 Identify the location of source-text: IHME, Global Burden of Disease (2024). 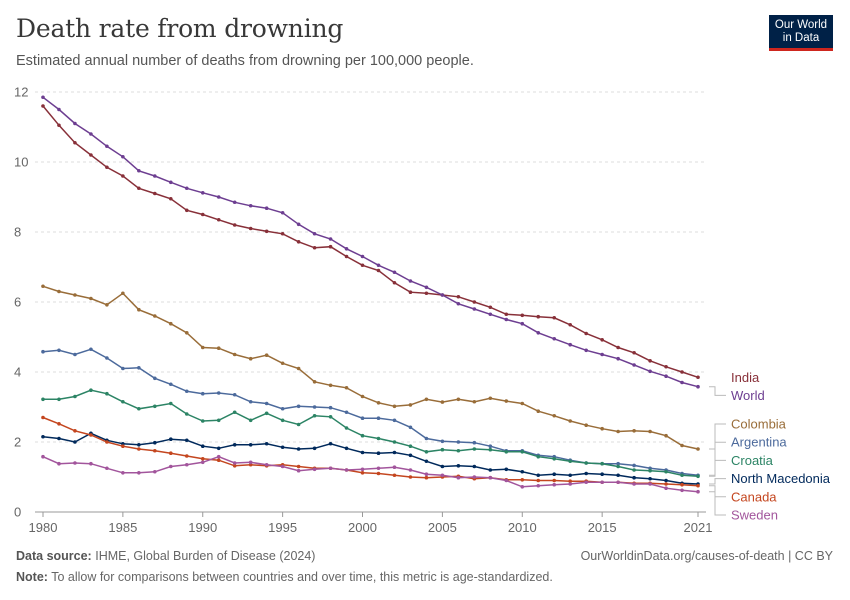
(205, 556).